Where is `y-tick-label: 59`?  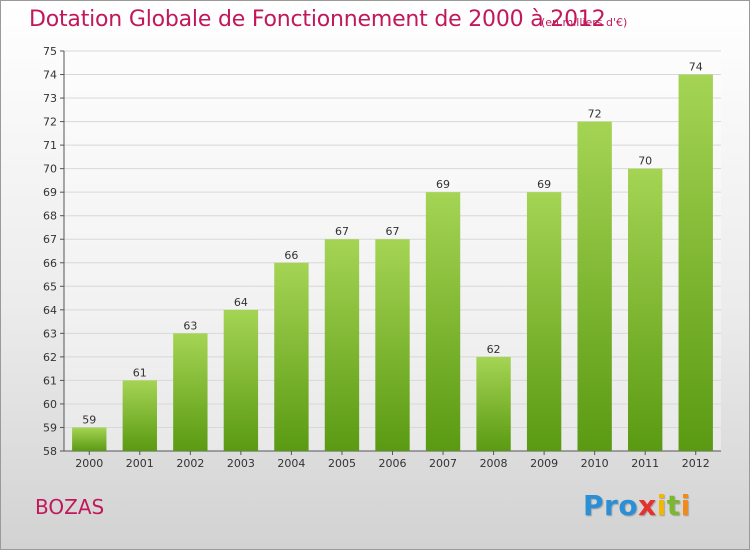
y-tick-label: 59 is located at coordinates (50, 427).